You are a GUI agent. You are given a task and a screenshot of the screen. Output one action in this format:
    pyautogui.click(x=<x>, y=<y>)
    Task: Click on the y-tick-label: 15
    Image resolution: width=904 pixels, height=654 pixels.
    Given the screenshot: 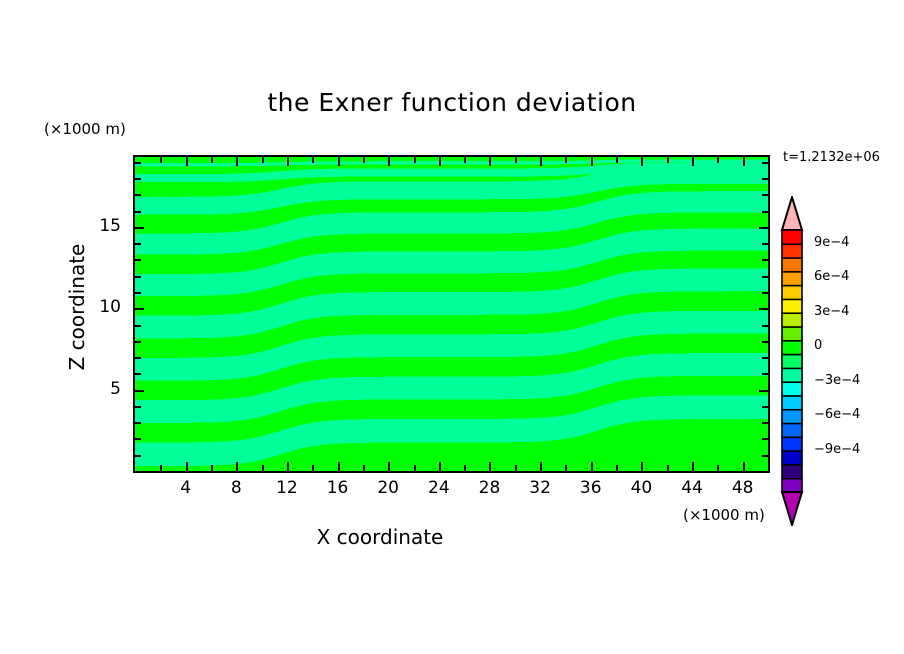 What is the action you would take?
    pyautogui.click(x=110, y=225)
    